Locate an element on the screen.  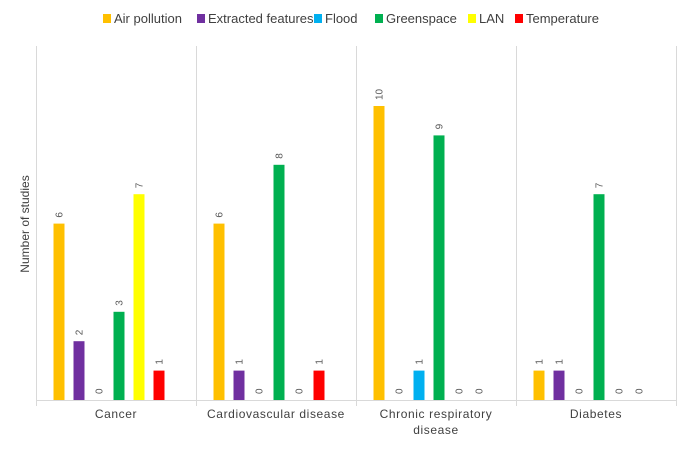
category-label-cancer: Cancer is located at coordinates (116, 414).